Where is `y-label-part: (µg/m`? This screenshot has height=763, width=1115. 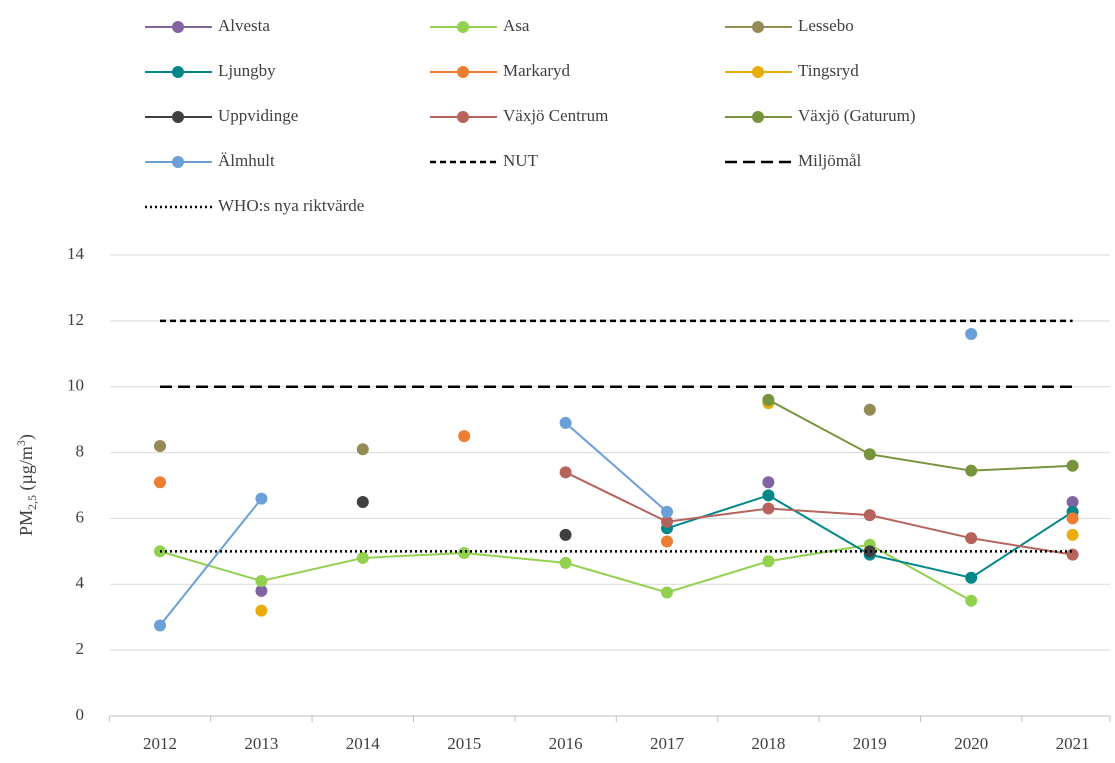
y-label-part: (µg/m is located at coordinates (26, 470).